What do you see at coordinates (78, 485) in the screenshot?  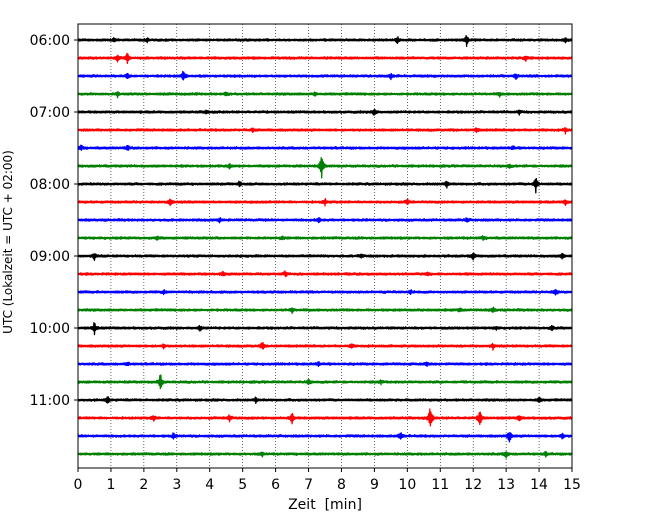 I see `x-tick-label: 0` at bounding box center [78, 485].